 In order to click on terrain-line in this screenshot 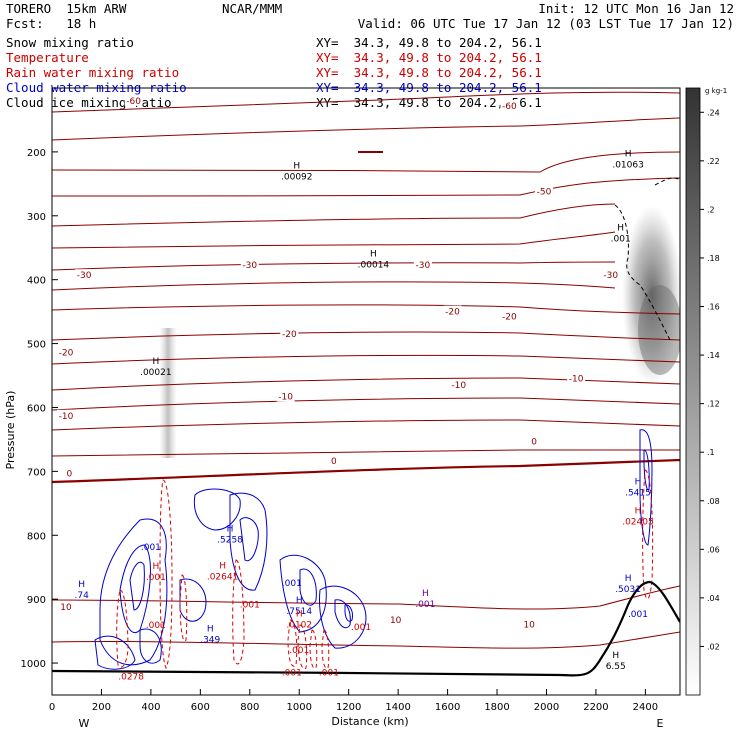, I will do `click(366, 628)`.